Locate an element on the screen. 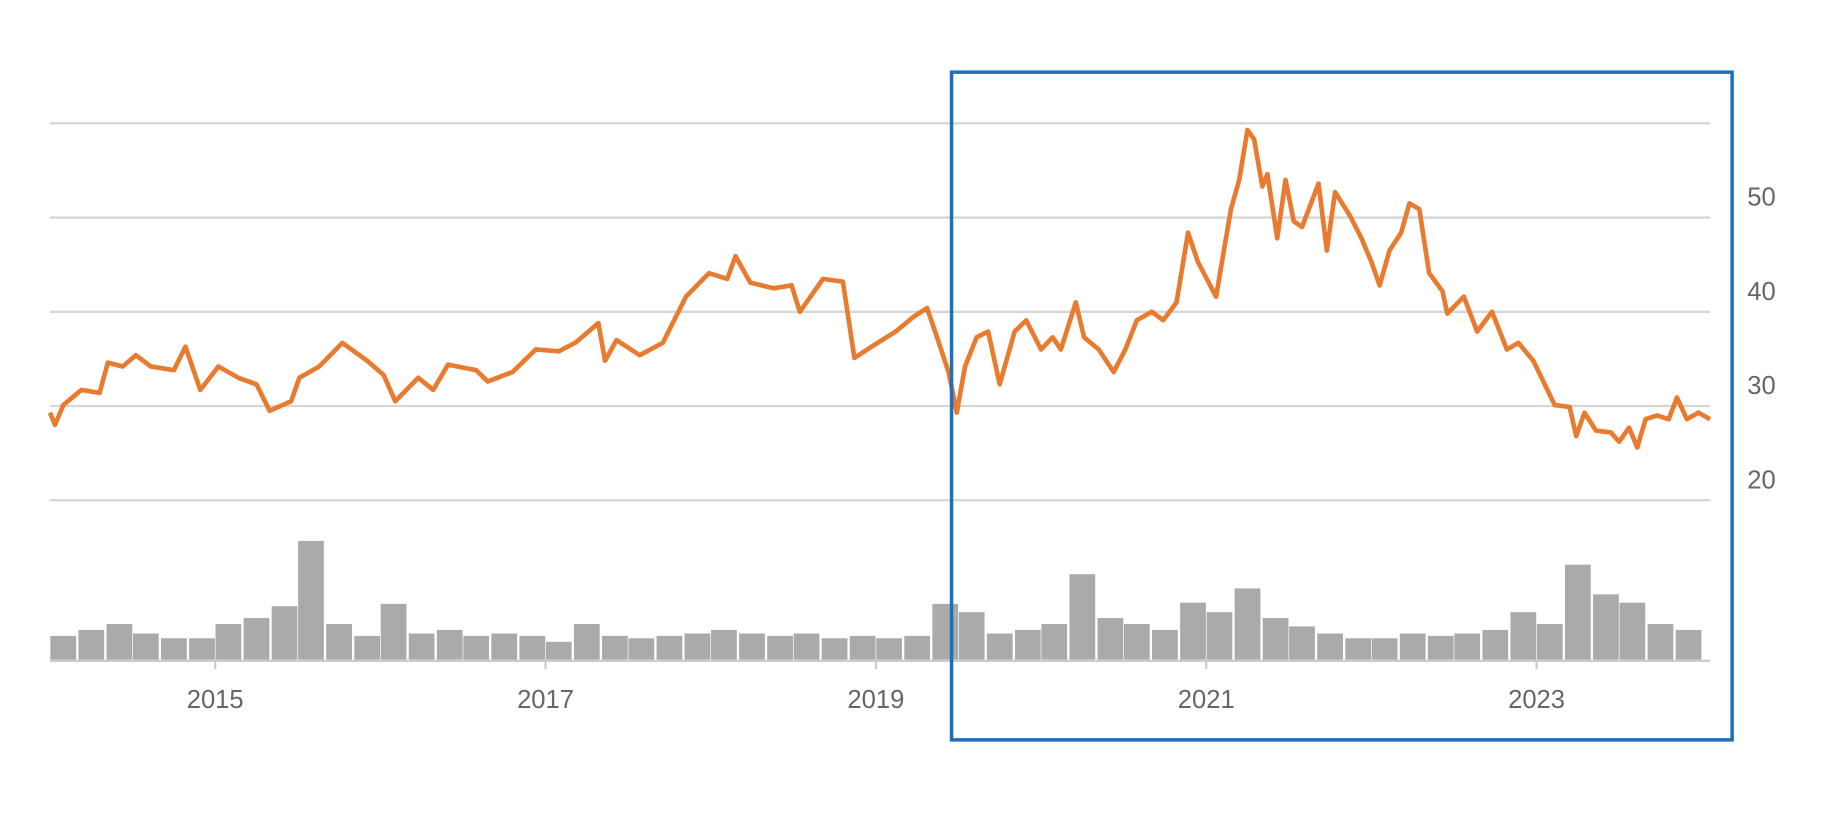 This screenshot has height=826, width=1824. x-tick-label: 2017 is located at coordinates (545, 700).